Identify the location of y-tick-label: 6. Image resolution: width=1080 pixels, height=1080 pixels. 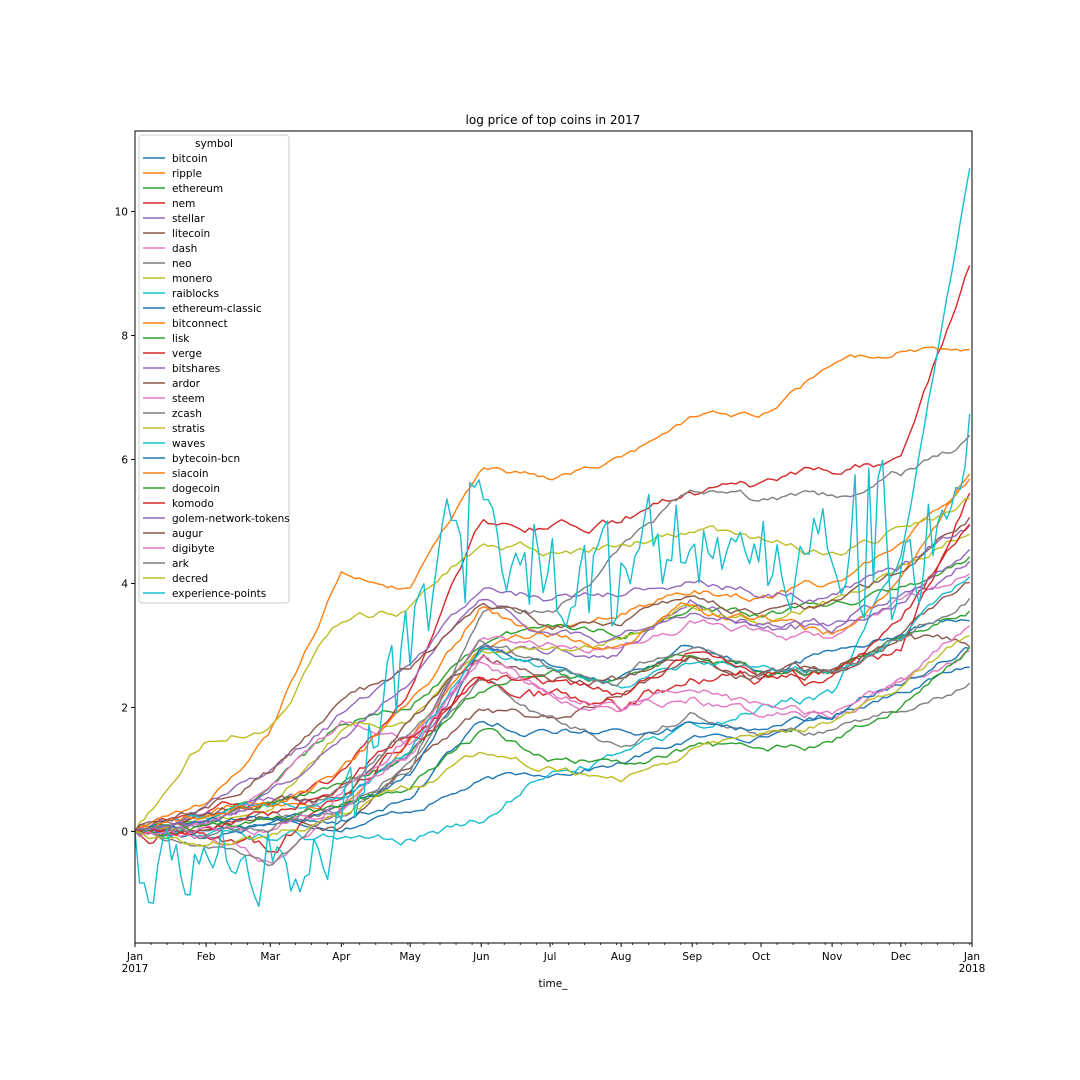
(124, 461).